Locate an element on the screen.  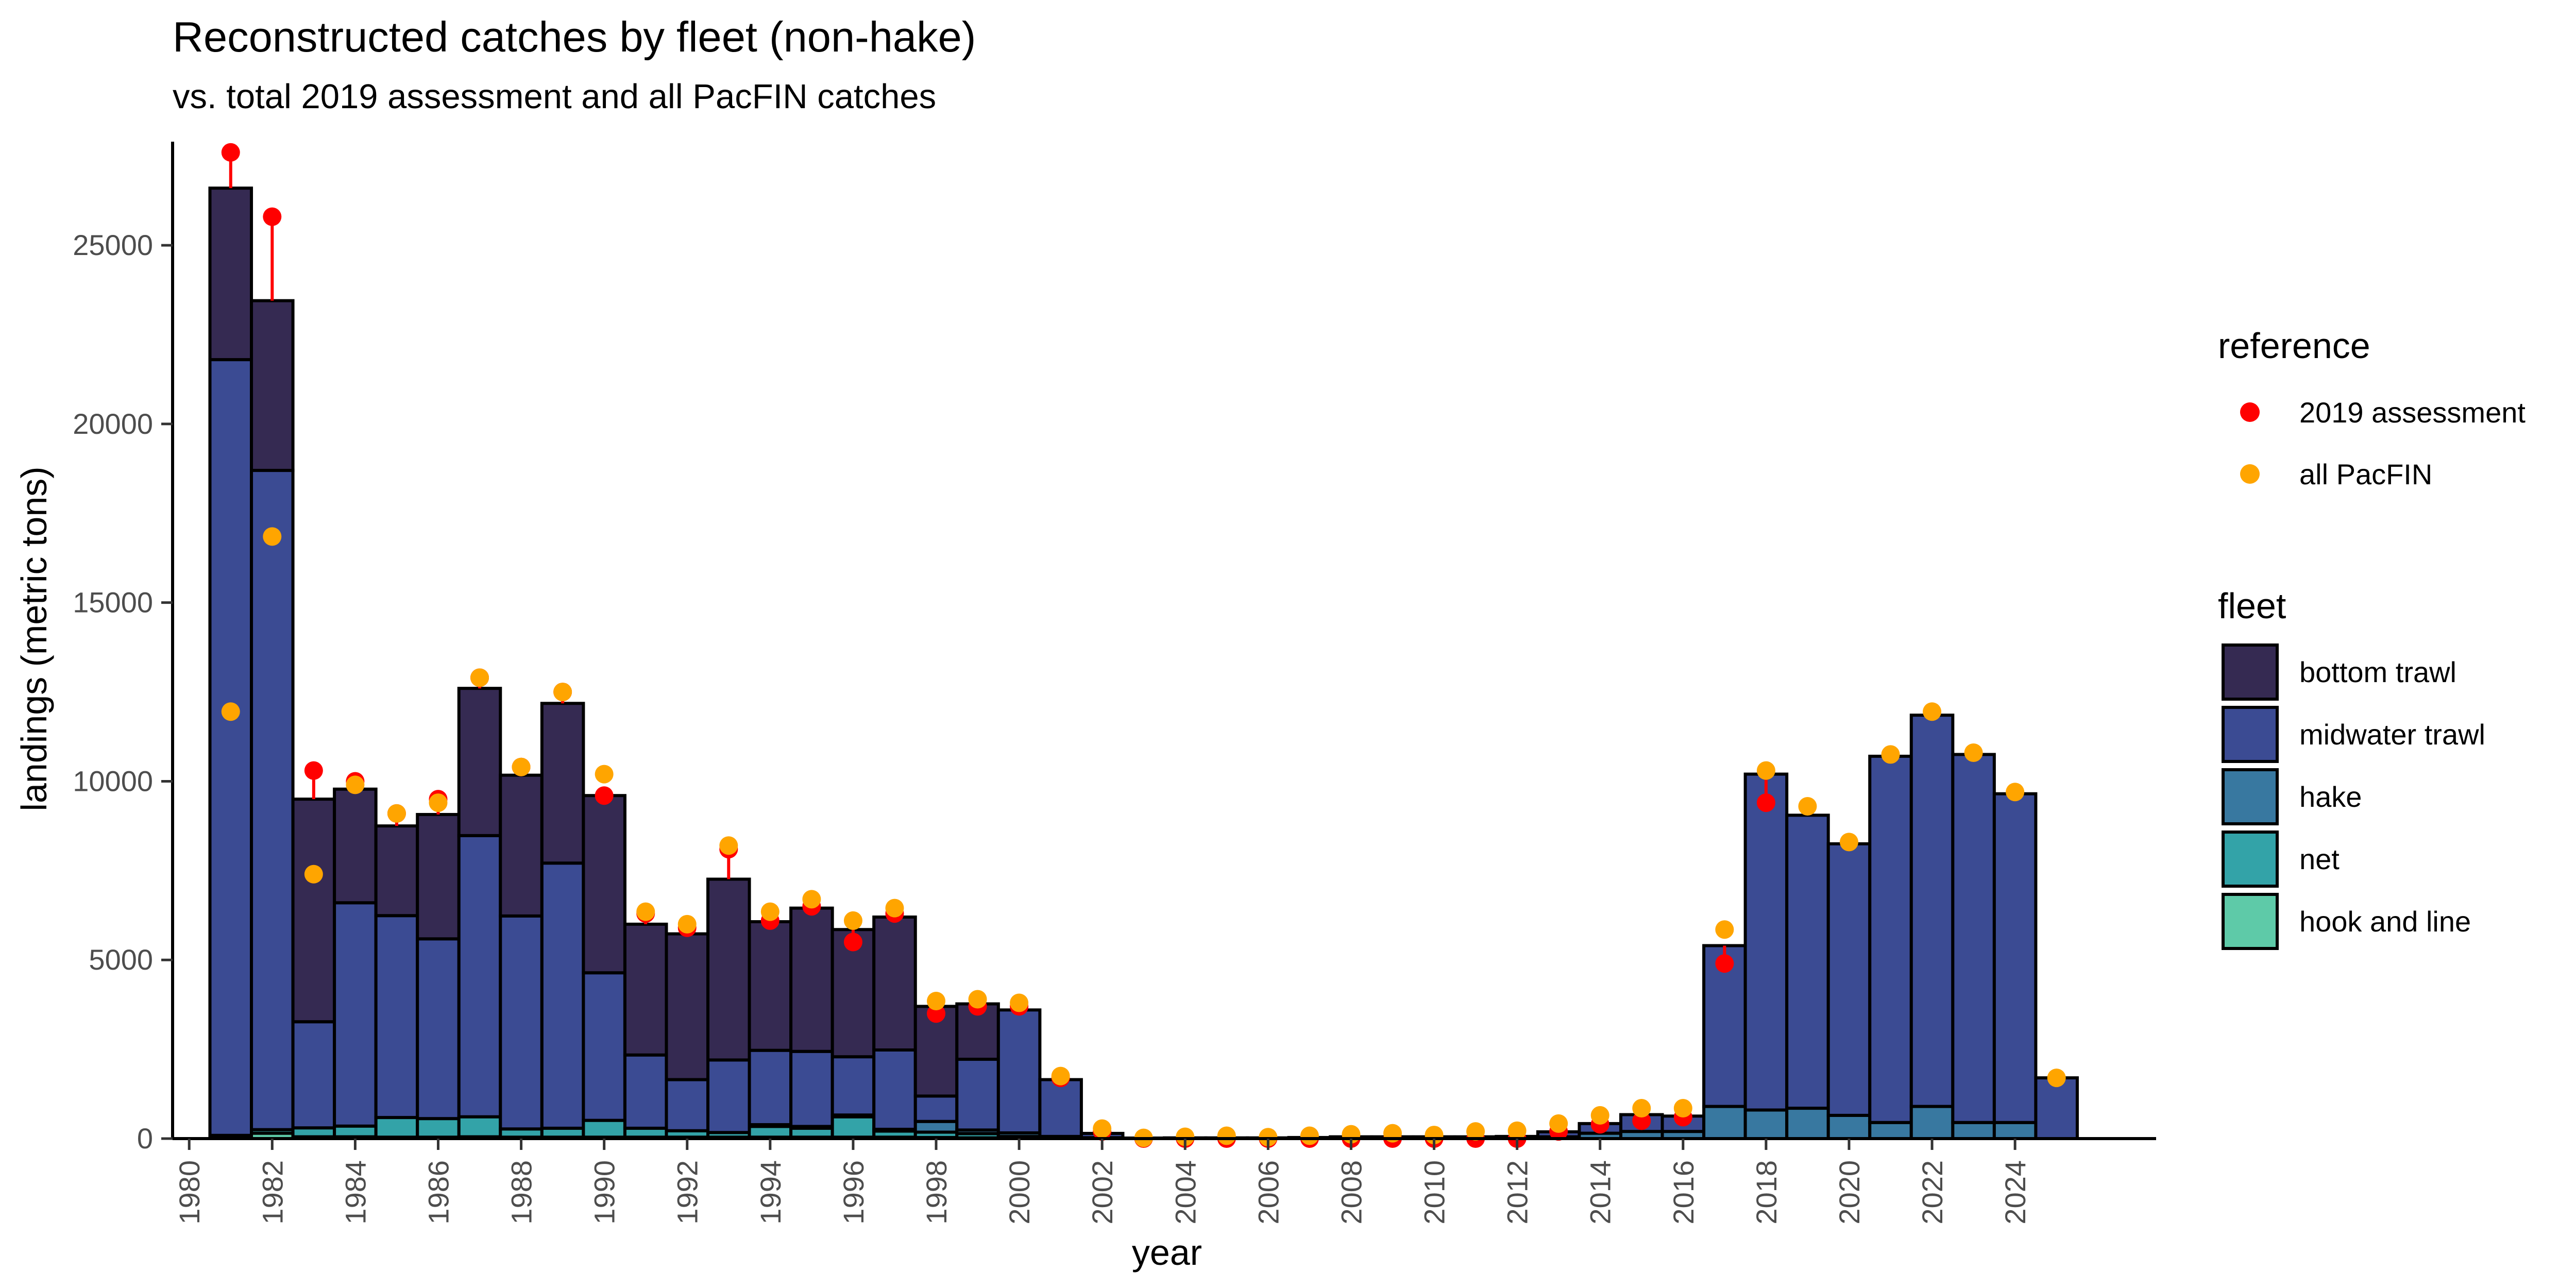
point-2019-assessment-2018 is located at coordinates (1765, 802).